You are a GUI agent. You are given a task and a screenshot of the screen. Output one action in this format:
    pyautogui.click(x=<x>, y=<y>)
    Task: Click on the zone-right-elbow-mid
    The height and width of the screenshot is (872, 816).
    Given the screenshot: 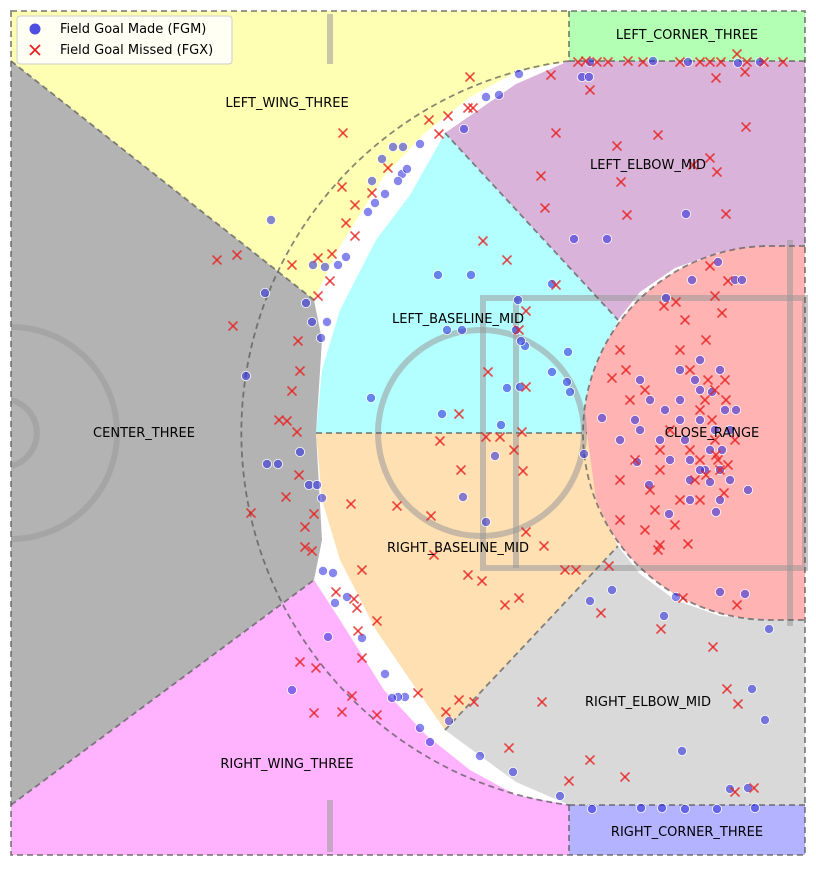 What is the action you would take?
    pyautogui.click(x=625, y=675)
    